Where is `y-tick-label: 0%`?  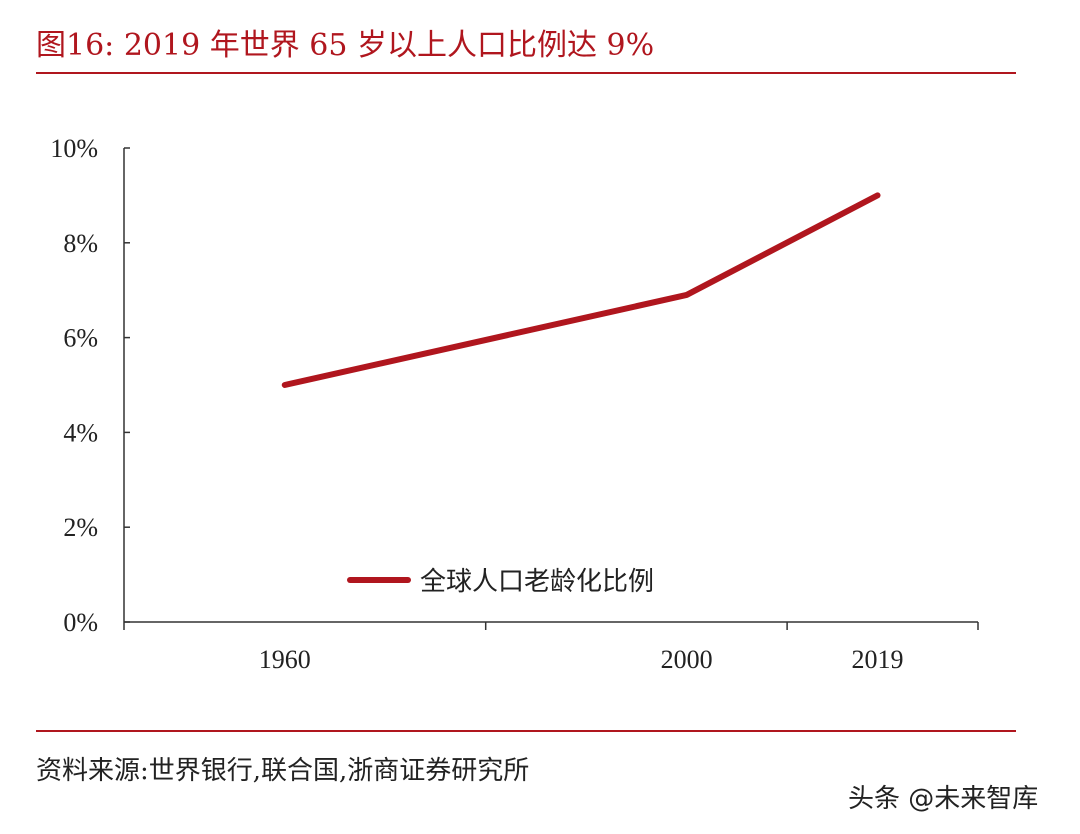 y-tick-label: 0% is located at coordinates (80, 622).